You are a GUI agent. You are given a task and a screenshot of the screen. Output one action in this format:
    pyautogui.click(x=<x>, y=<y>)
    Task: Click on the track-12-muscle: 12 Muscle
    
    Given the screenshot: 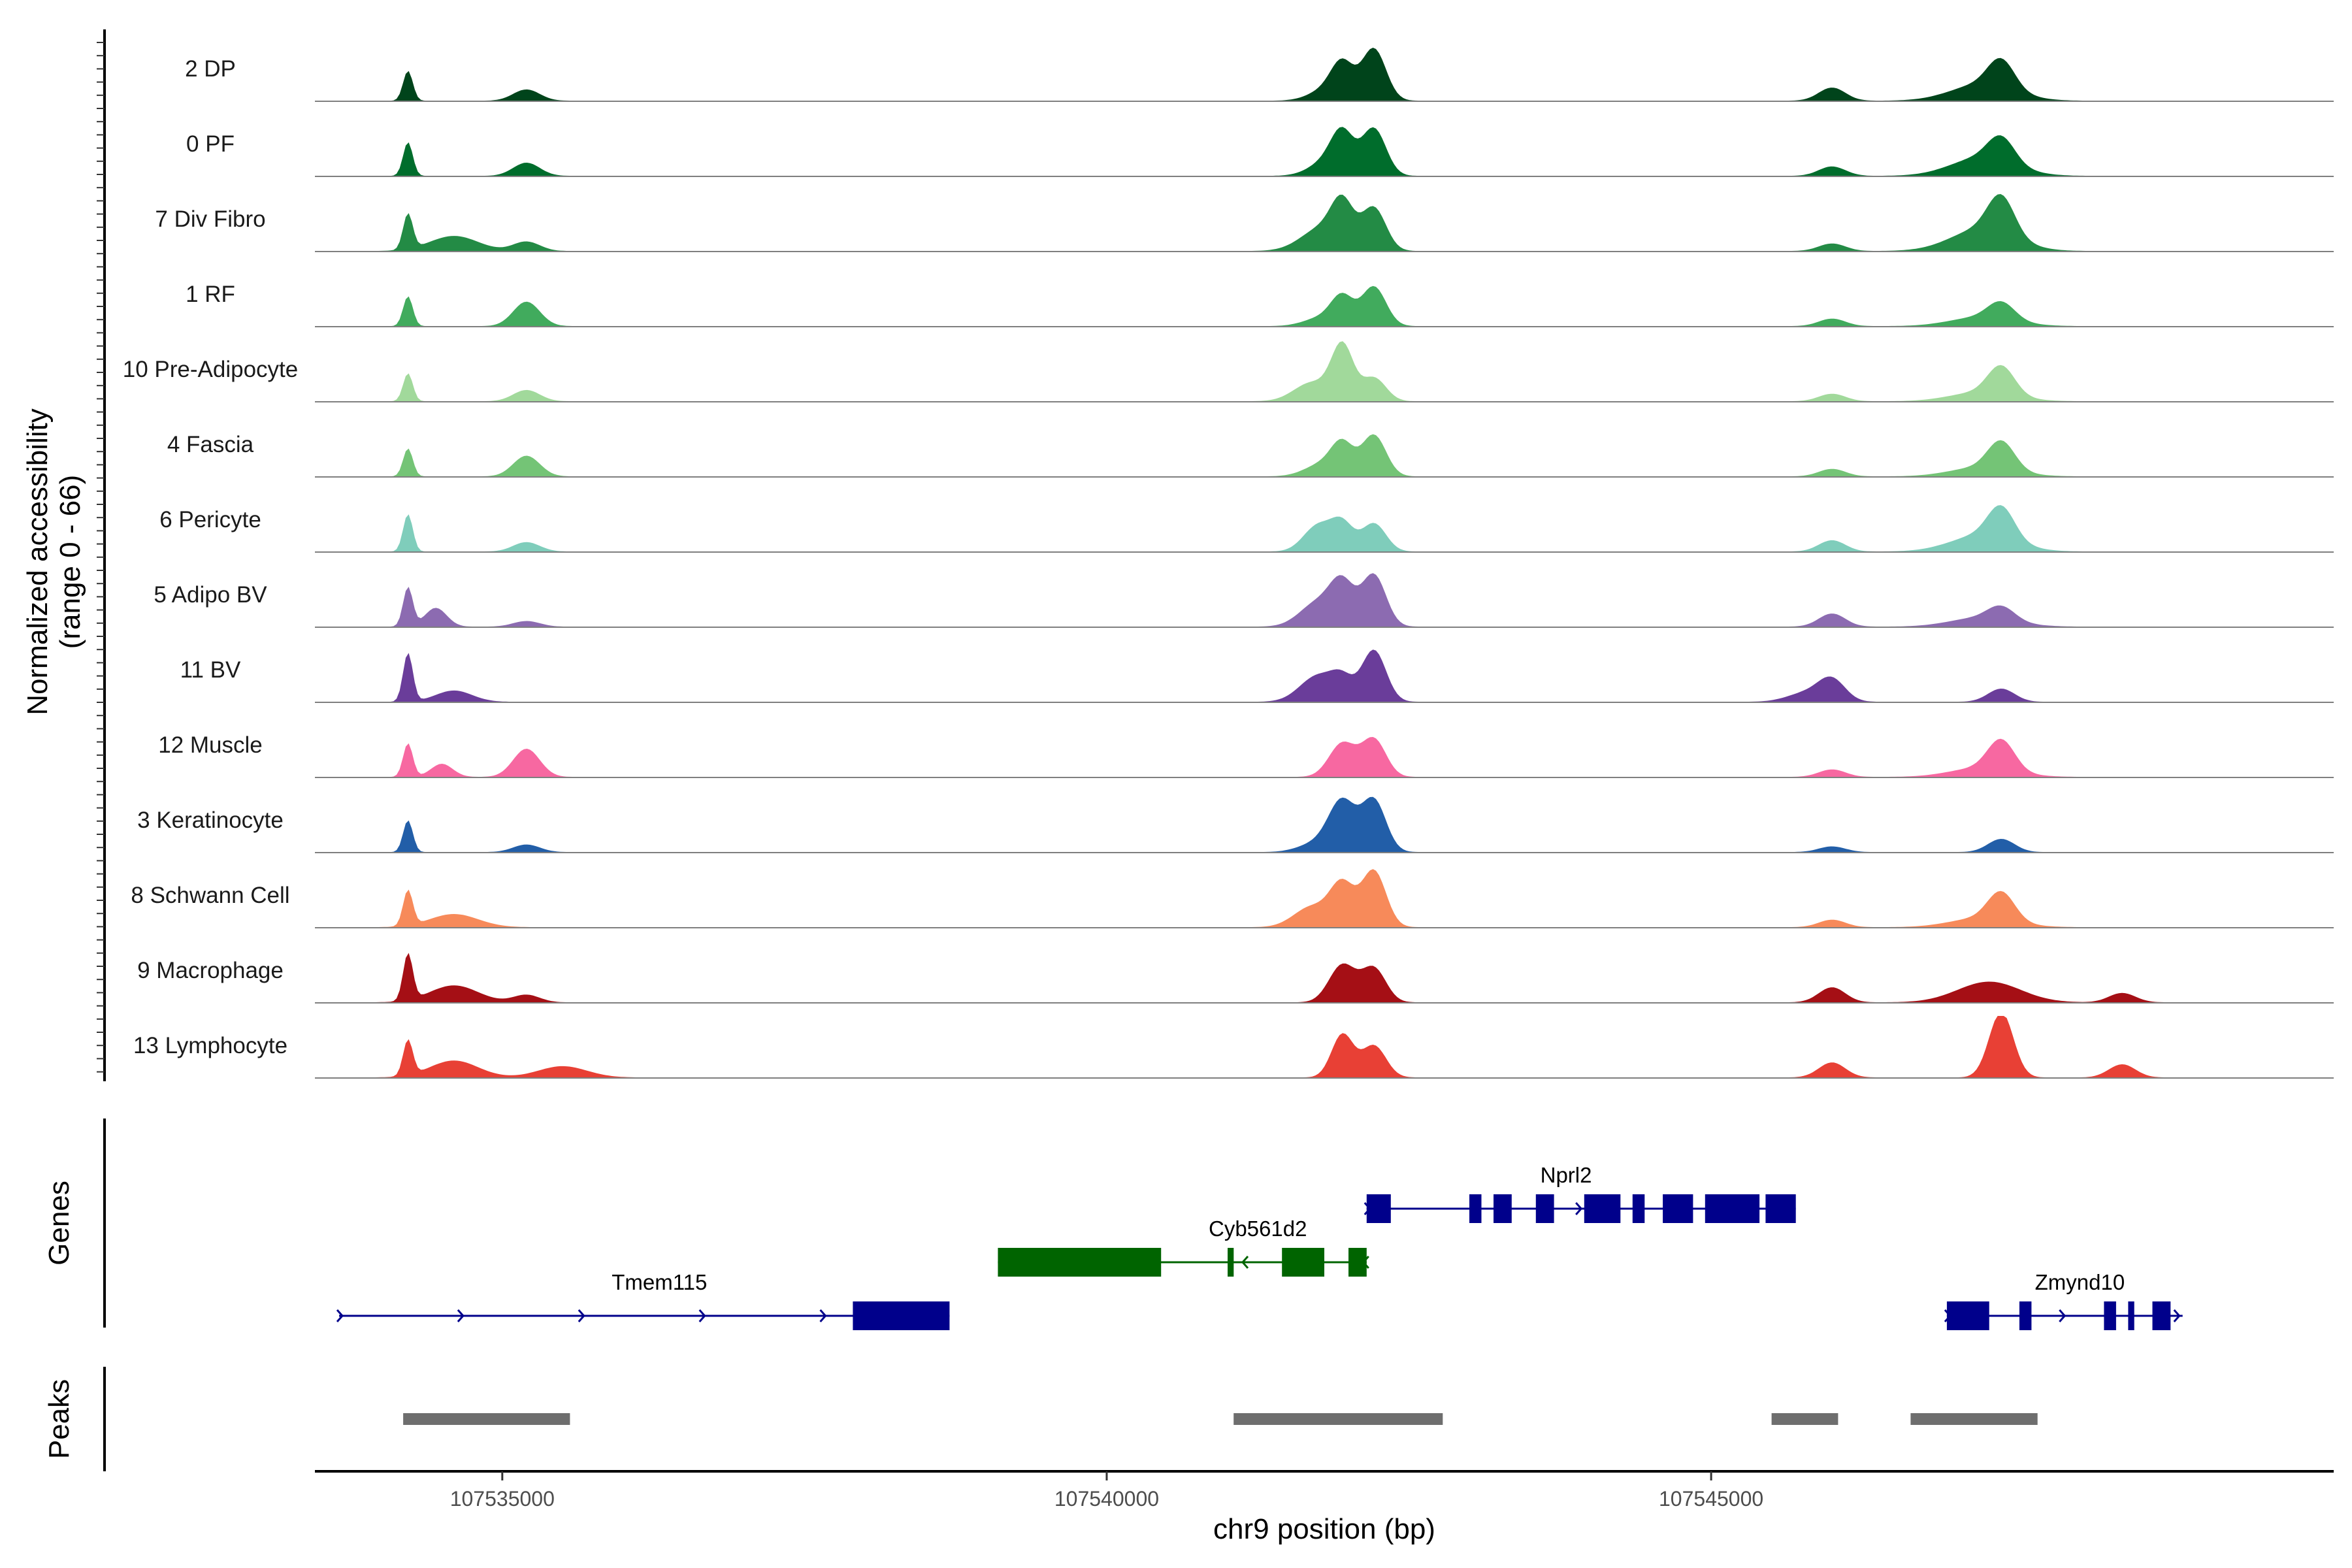 What is the action you would take?
    pyautogui.click(x=1246, y=755)
    